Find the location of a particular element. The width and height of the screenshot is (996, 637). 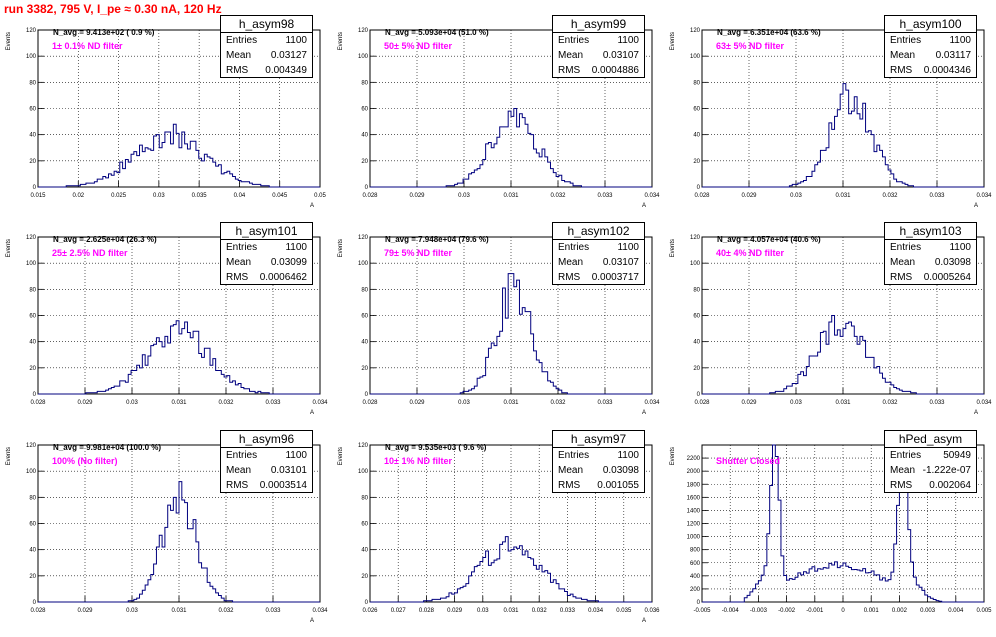

stats-row: RMS 0.002064 is located at coordinates (930, 485).